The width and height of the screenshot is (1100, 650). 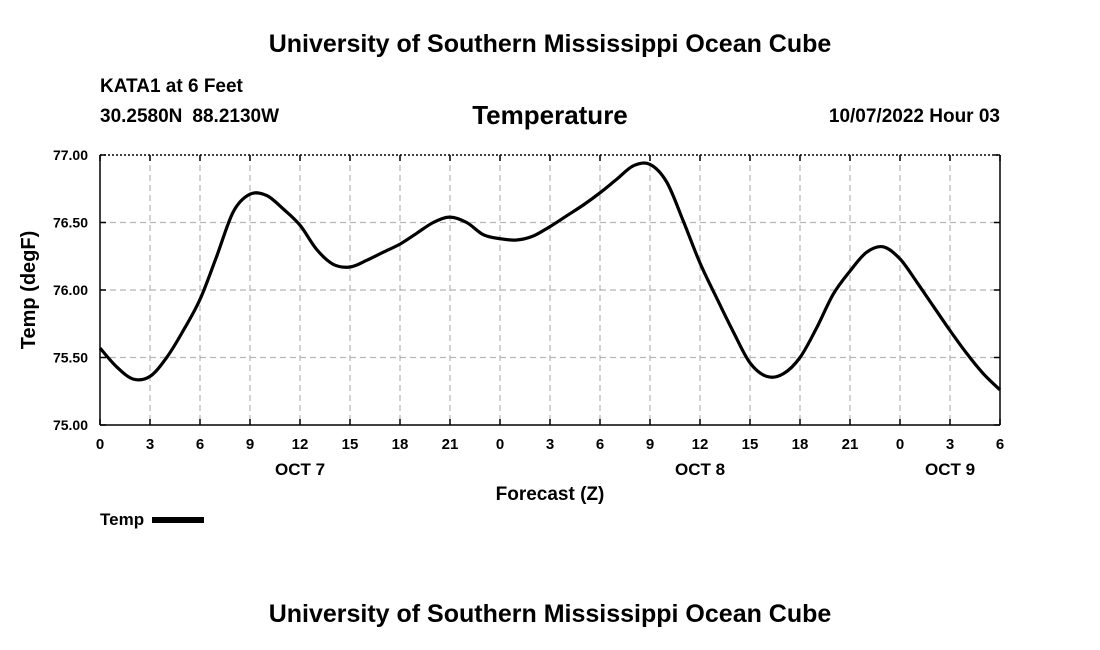 I want to click on y-tick-label: 76.50, so click(x=70, y=223).